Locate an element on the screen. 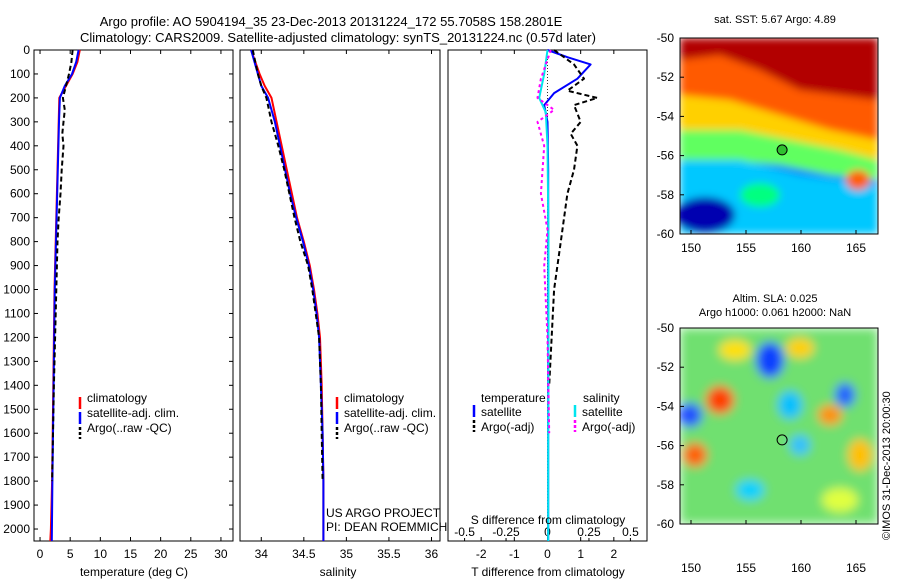 This screenshot has width=900, height=580. sst-field-front is located at coordinates (779, 102).